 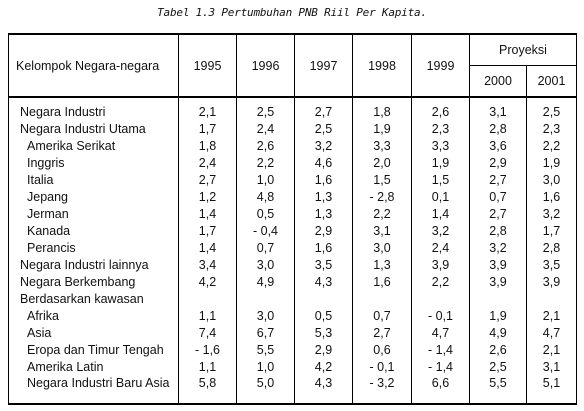 What do you see at coordinates (265, 65) in the screenshot?
I see `header-year: 1996` at bounding box center [265, 65].